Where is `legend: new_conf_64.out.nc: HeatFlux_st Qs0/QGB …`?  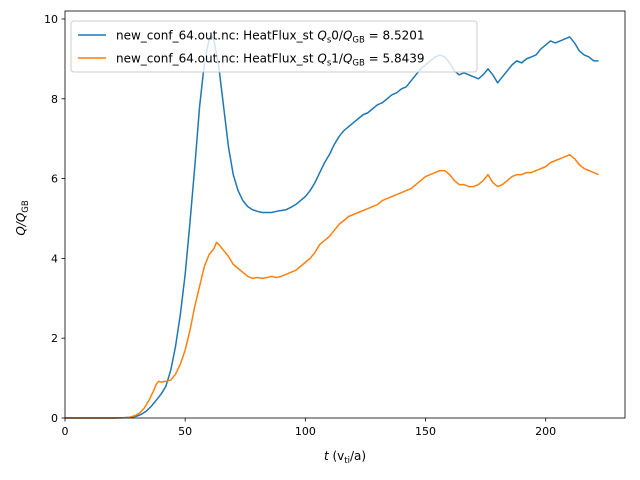
legend: new_conf_64.out.nc: HeatFlux_st Qs0/QGB … is located at coordinates (274, 46).